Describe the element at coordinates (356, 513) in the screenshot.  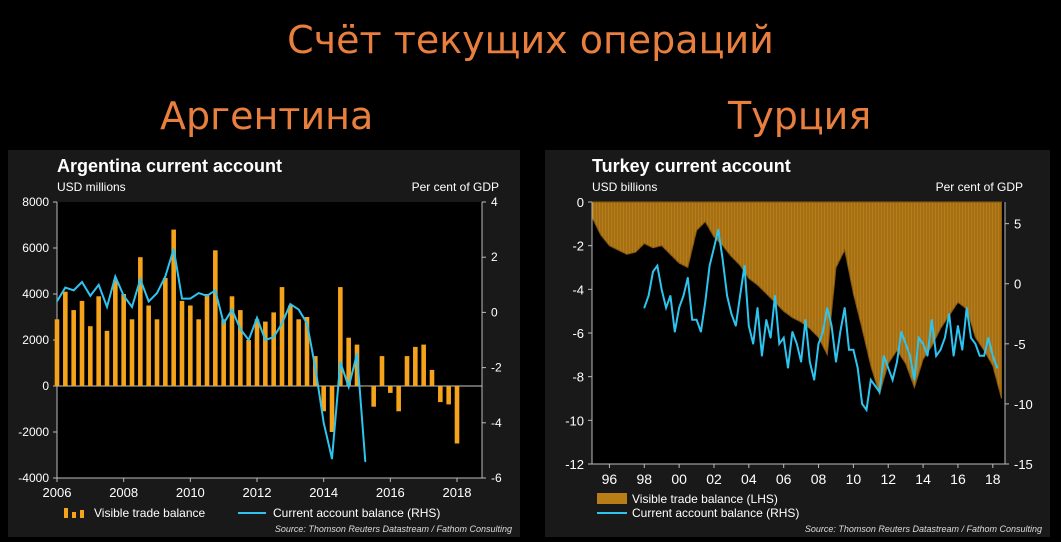
I see `legend-label-current: Current account balance (RHS)` at that location.